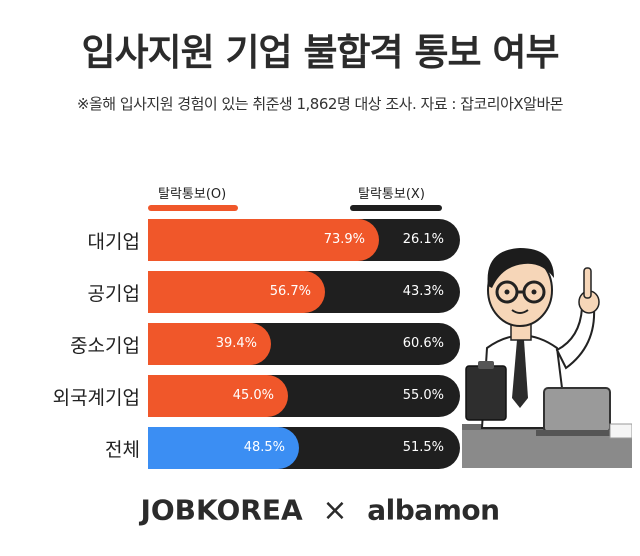 The image size is (640, 556). What do you see at coordinates (547, 358) in the screenshot?
I see `office-worker-illustration` at bounding box center [547, 358].